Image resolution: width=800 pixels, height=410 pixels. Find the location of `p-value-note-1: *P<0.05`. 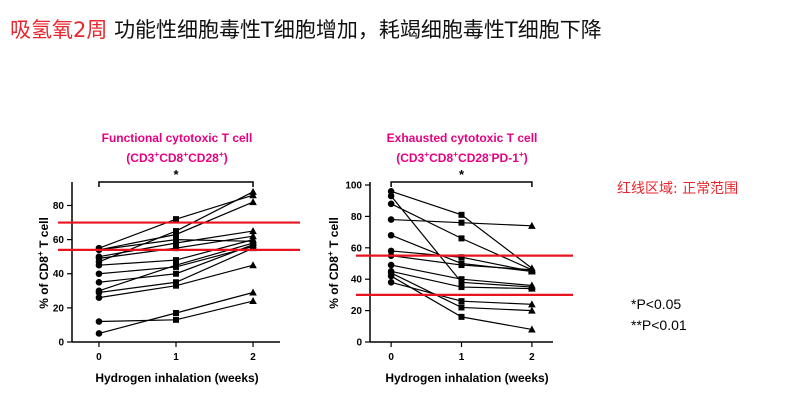

p-value-note-1: *P<0.05 is located at coordinates (656, 304).